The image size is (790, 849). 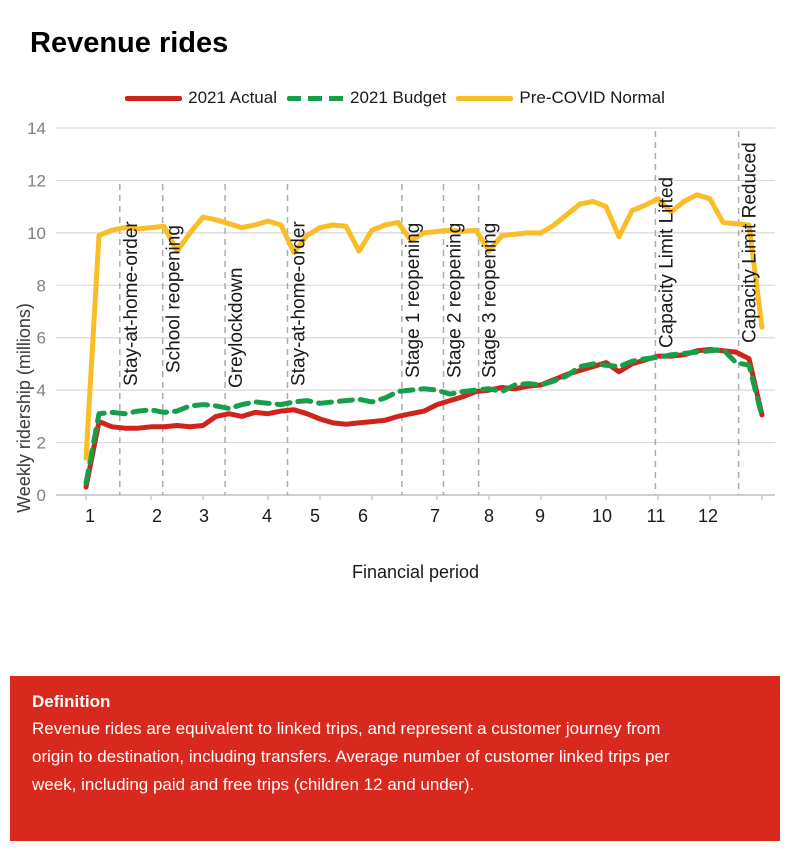 I want to click on x-tick-label: 2, so click(x=157, y=516).